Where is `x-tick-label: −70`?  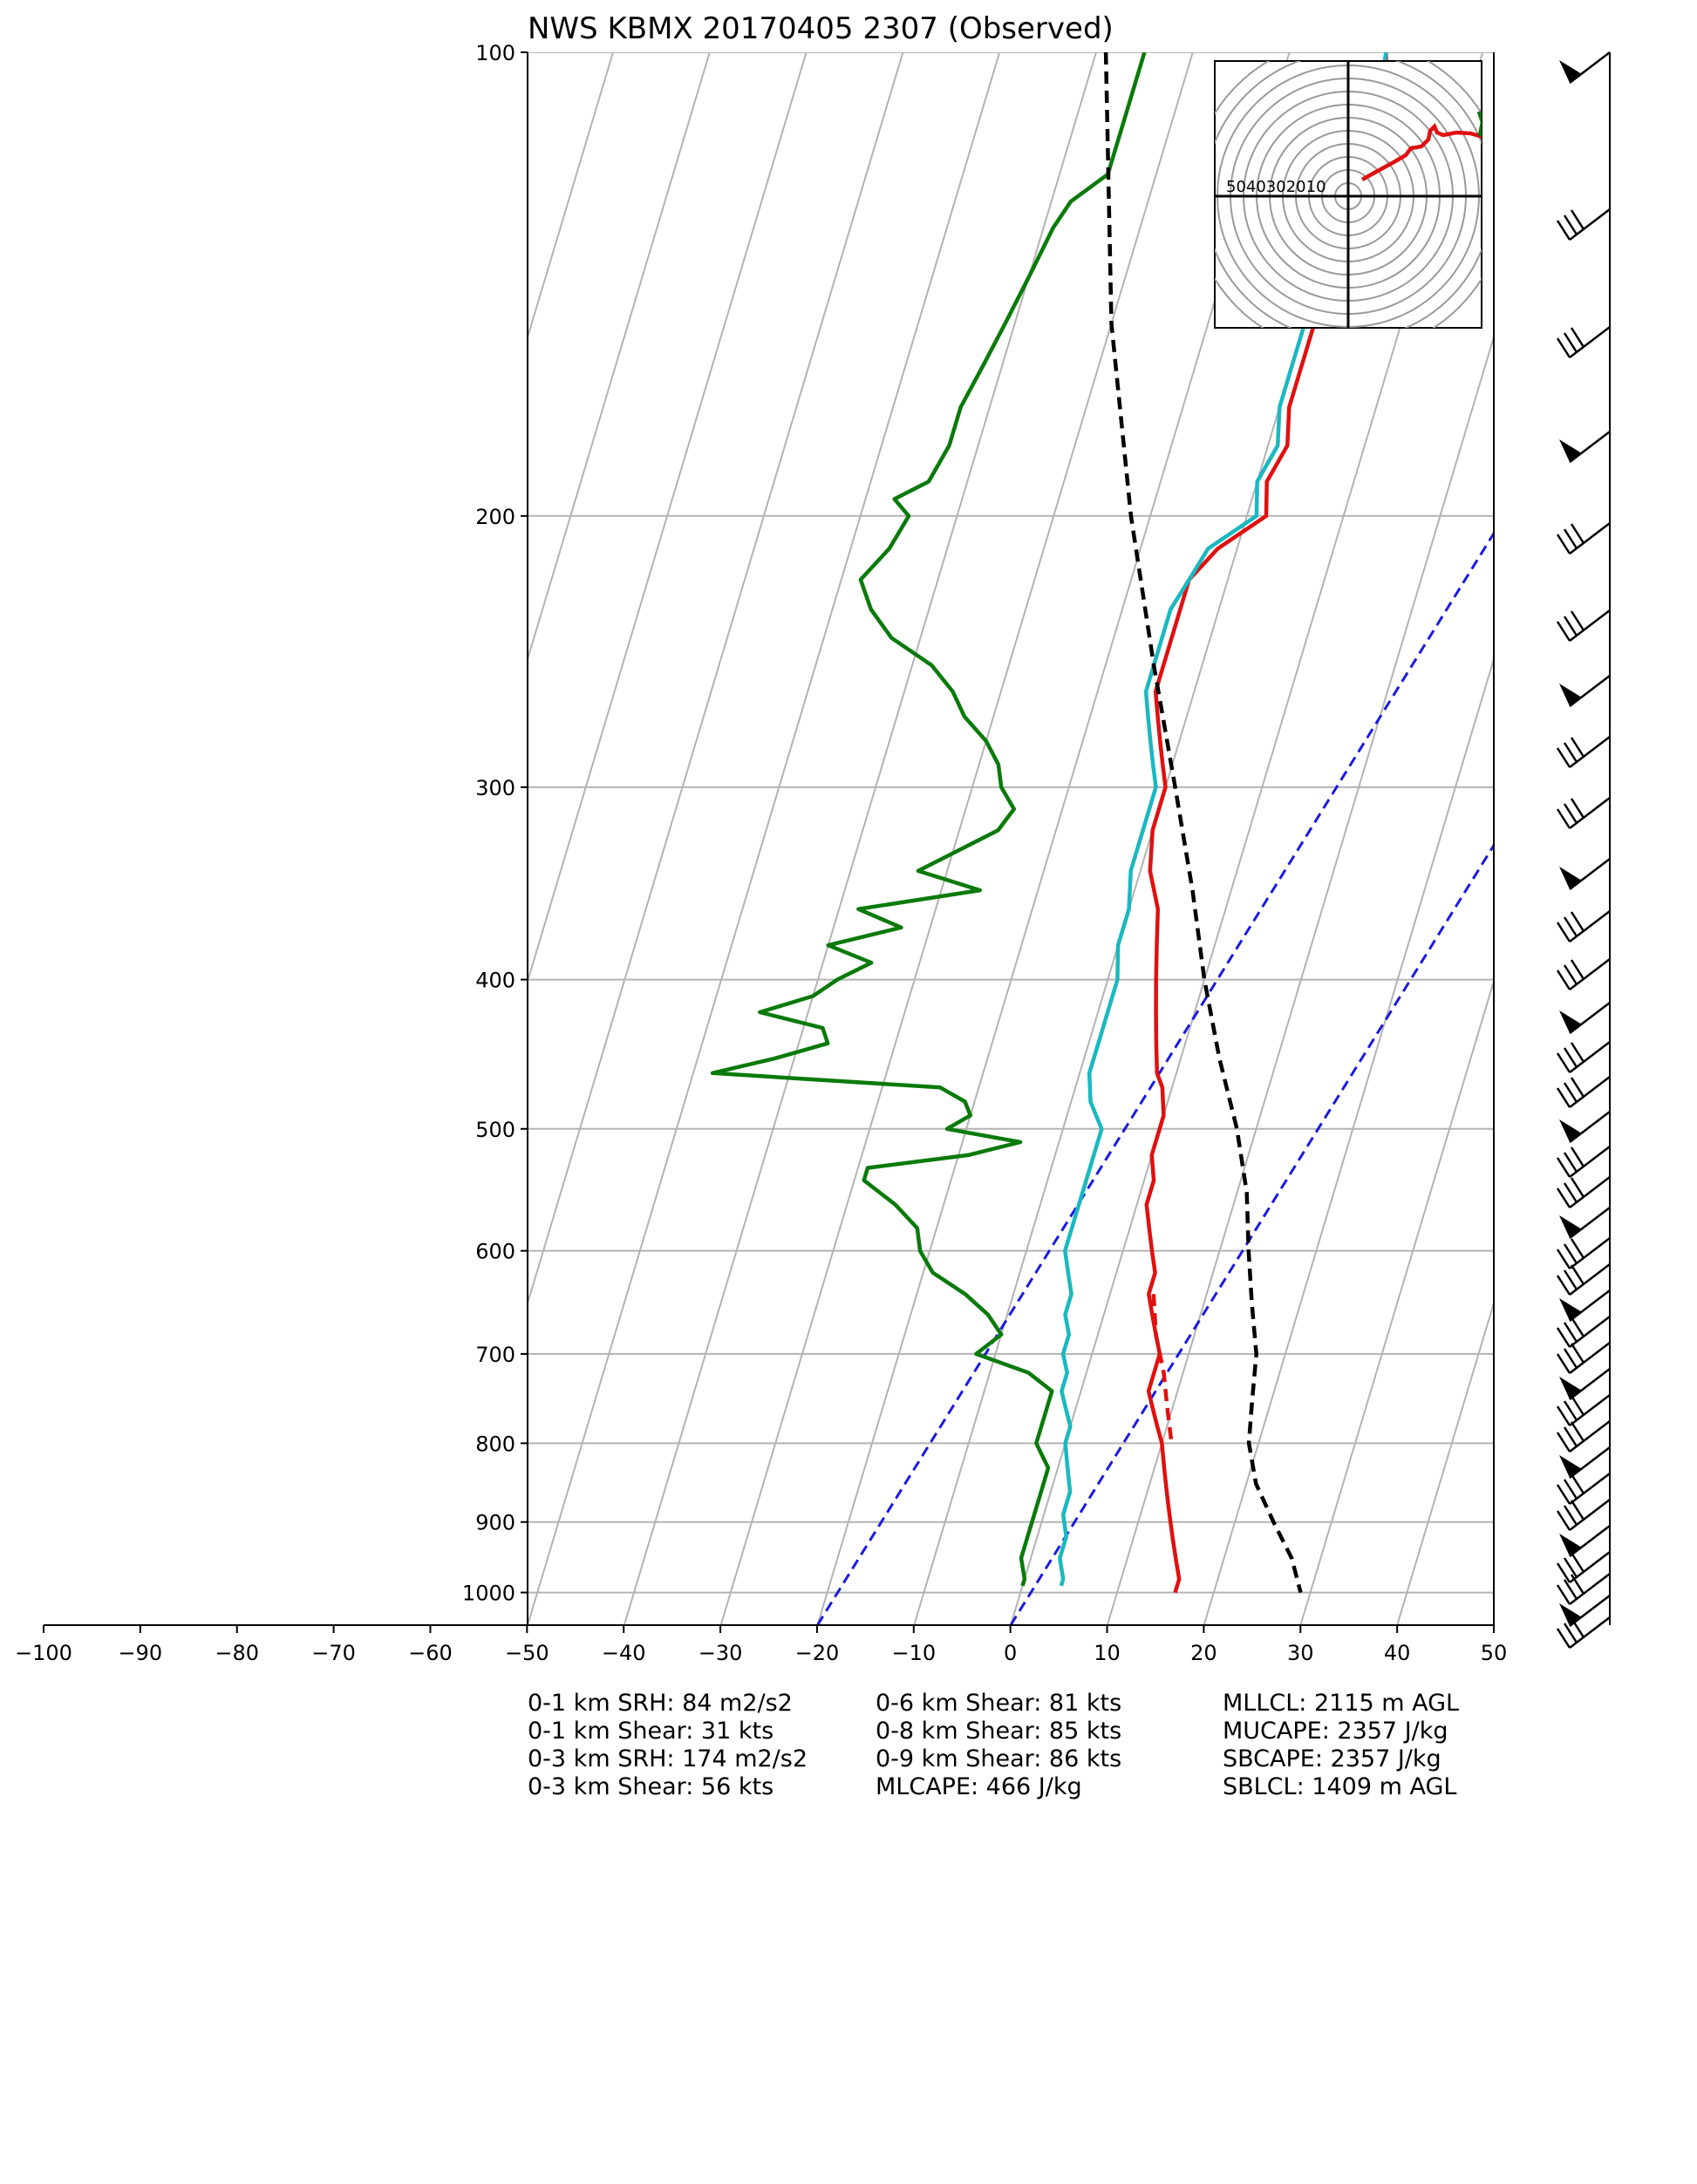
x-tick-label: −70 is located at coordinates (333, 1653).